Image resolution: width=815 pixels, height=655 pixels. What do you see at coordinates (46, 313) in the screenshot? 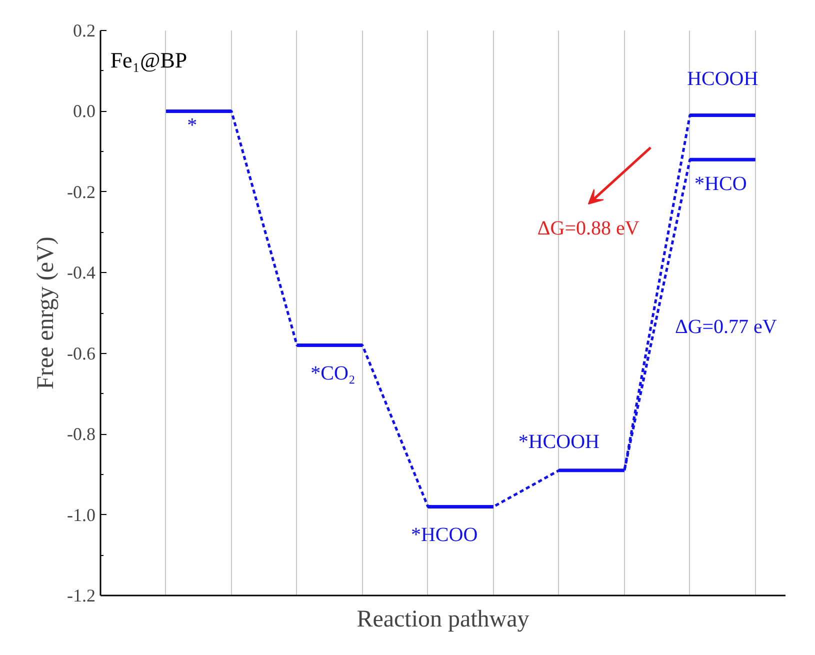
I see `y-axis-title: Free enrgy (eV)` at bounding box center [46, 313].